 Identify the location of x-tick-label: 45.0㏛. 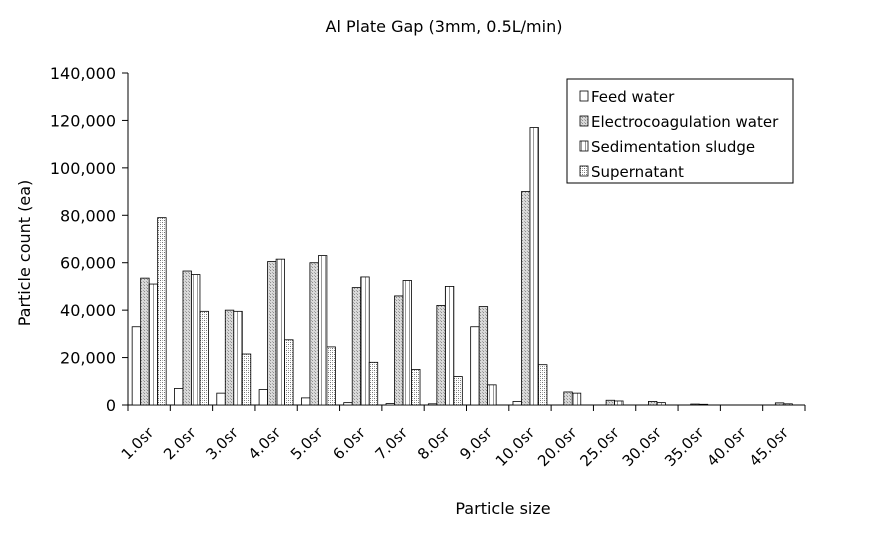
(769, 446).